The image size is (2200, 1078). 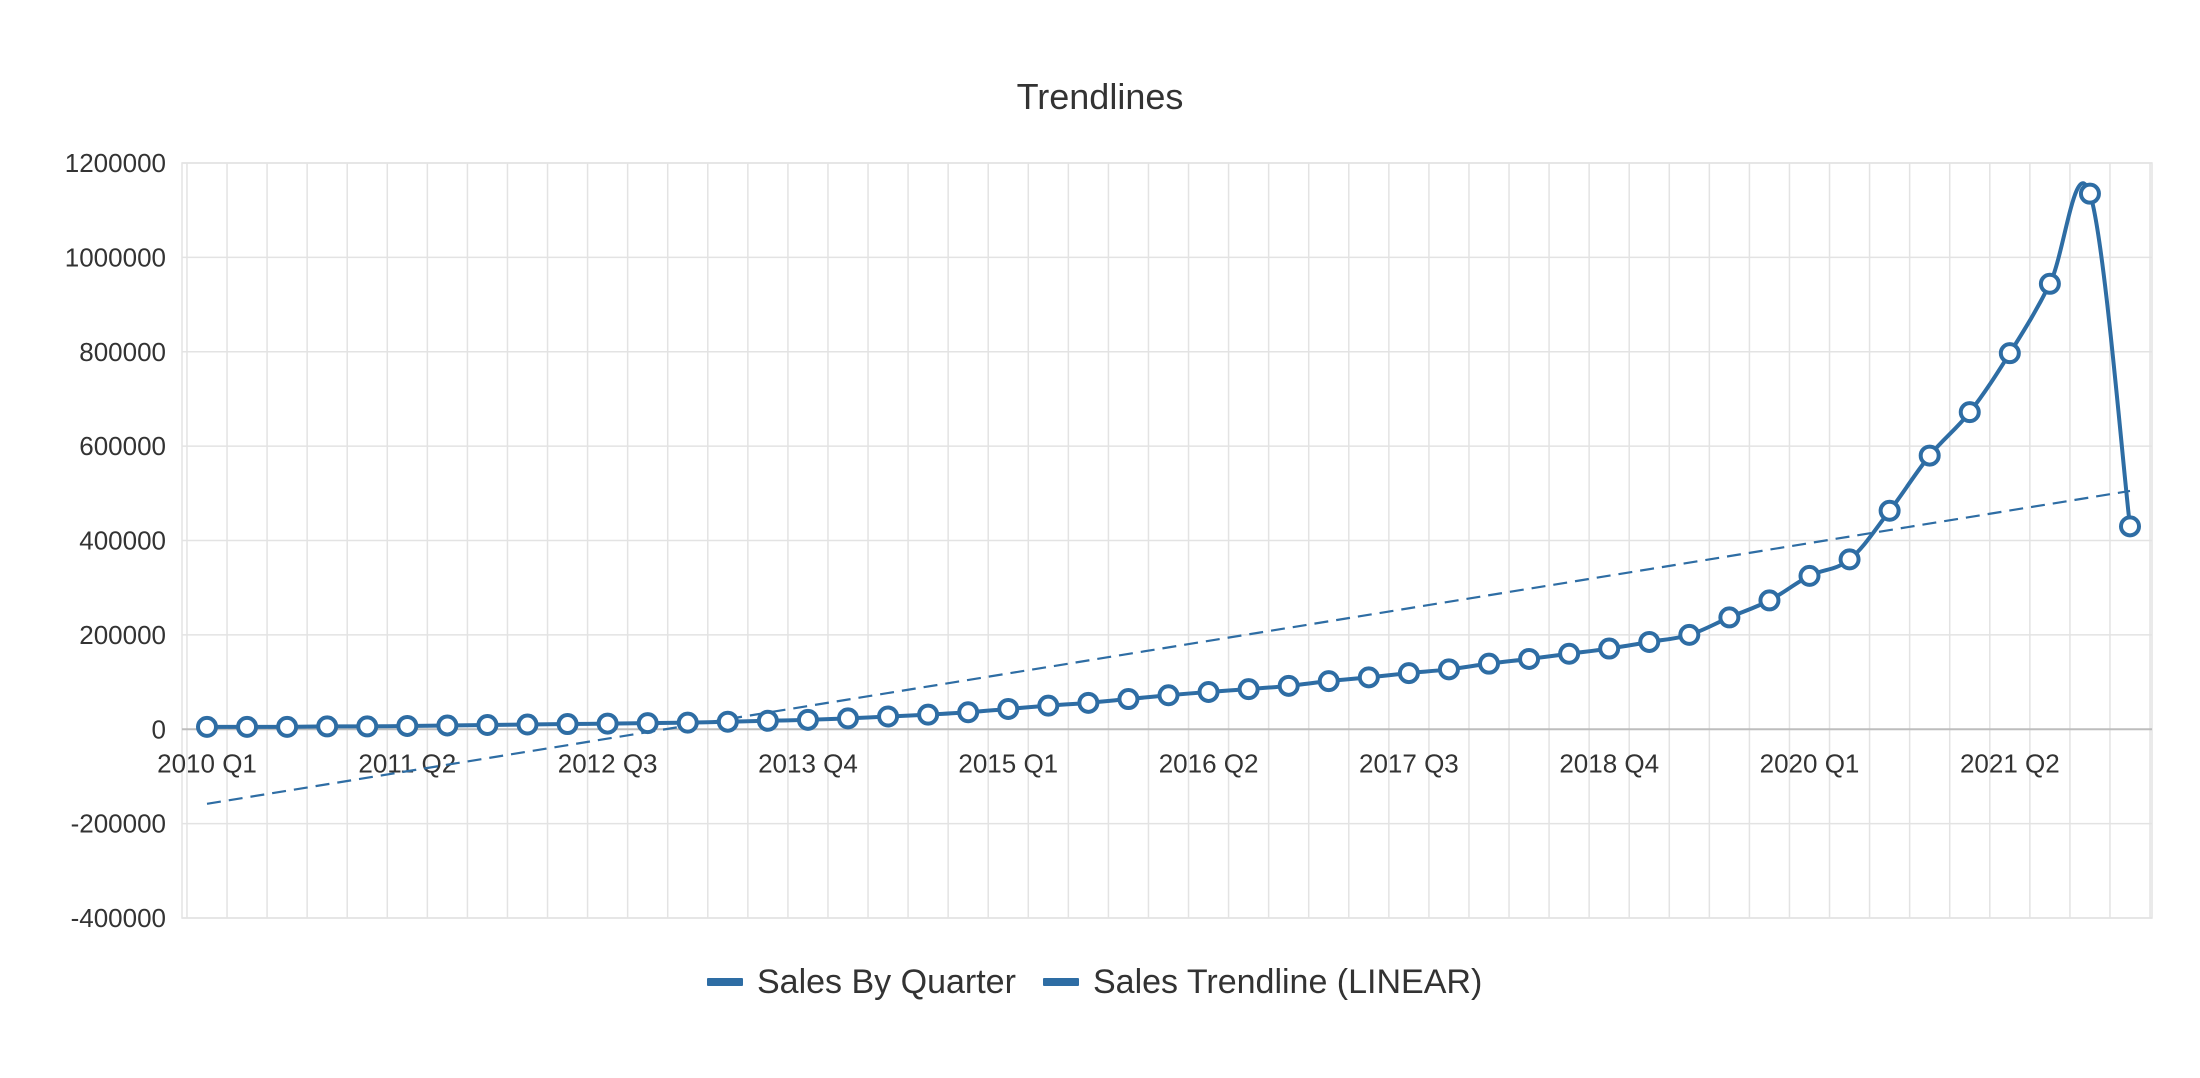 What do you see at coordinates (122, 541) in the screenshot?
I see `y-tick-label: 400000` at bounding box center [122, 541].